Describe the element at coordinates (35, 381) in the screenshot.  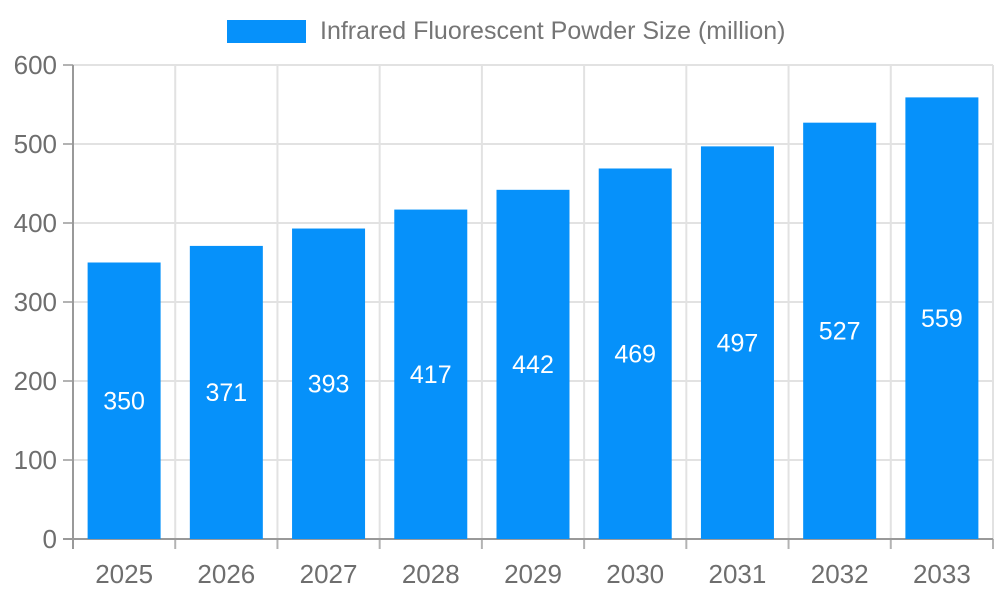
I see `y-tick-label: 200` at that location.